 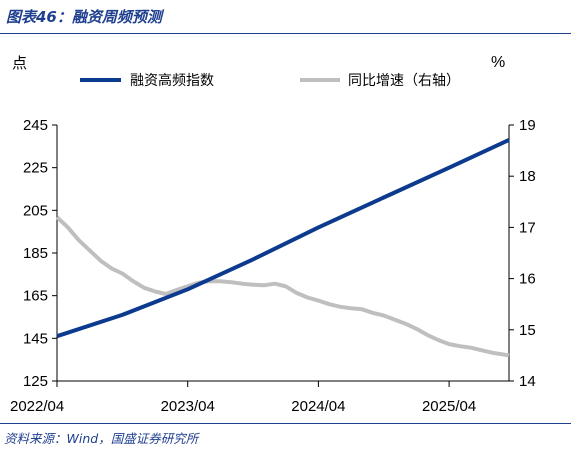 I want to click on legend-label-secondary: 同比增速（右轴）, so click(x=404, y=81).